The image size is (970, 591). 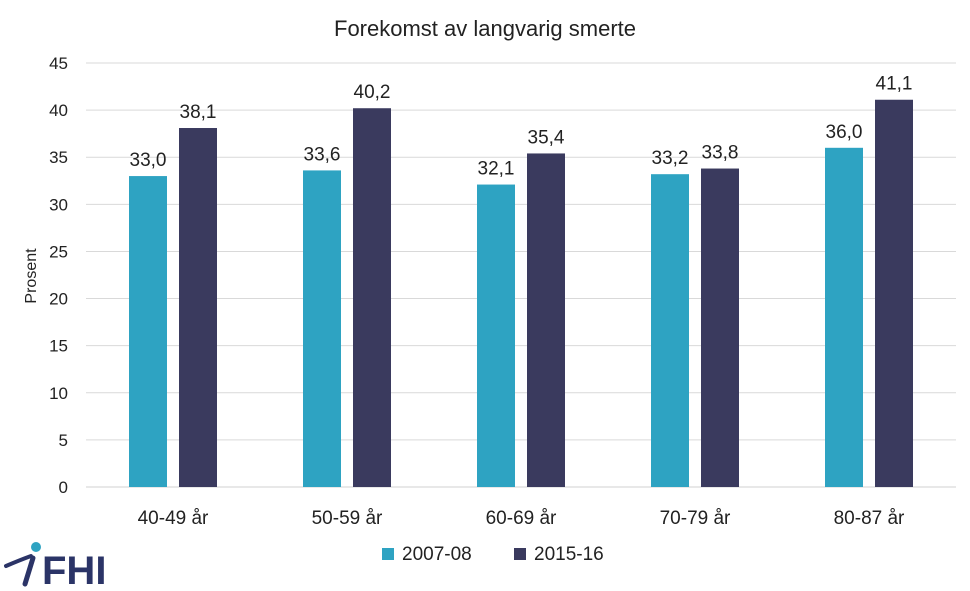 I want to click on y-tick-label: 35, so click(x=58, y=157).